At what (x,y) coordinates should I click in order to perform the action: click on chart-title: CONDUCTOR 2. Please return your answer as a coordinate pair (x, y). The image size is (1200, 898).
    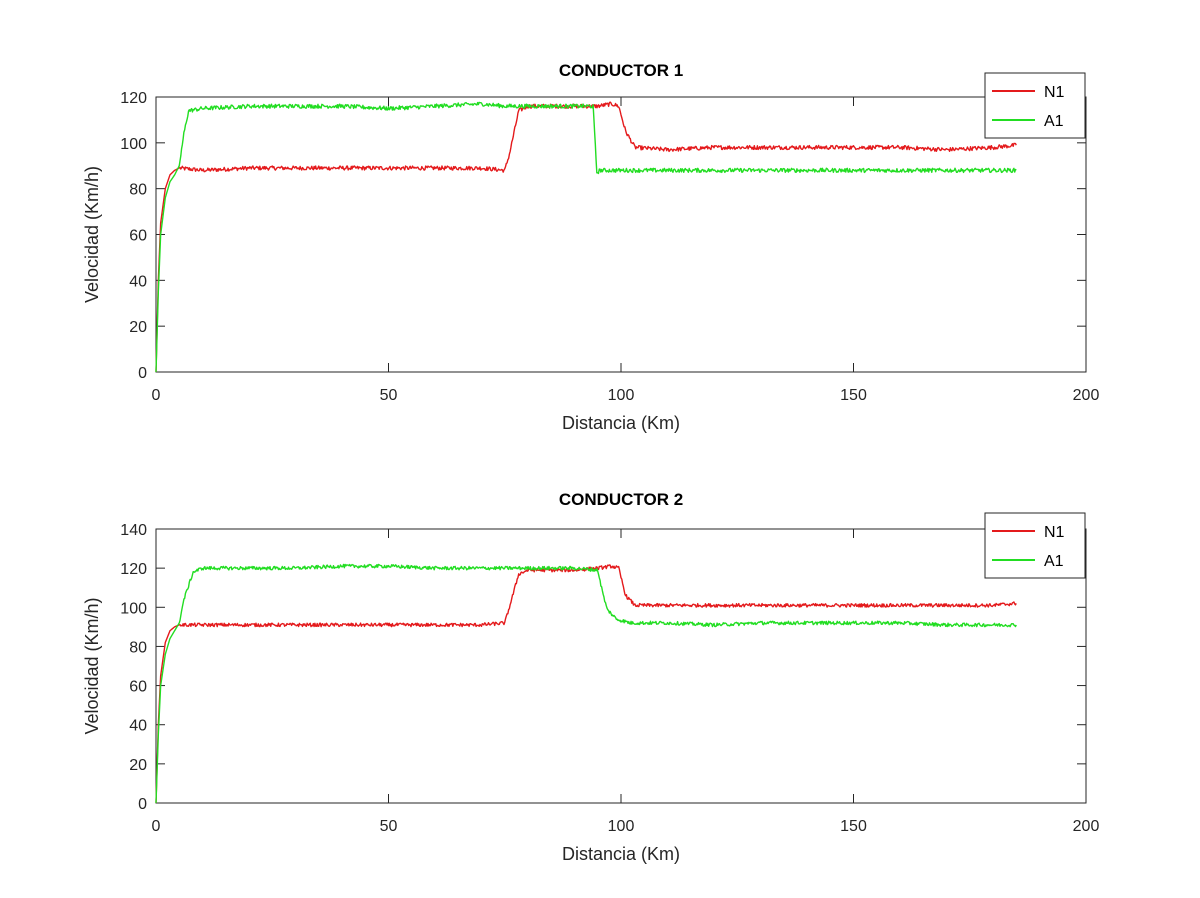
    Looking at the image, I should click on (621, 499).